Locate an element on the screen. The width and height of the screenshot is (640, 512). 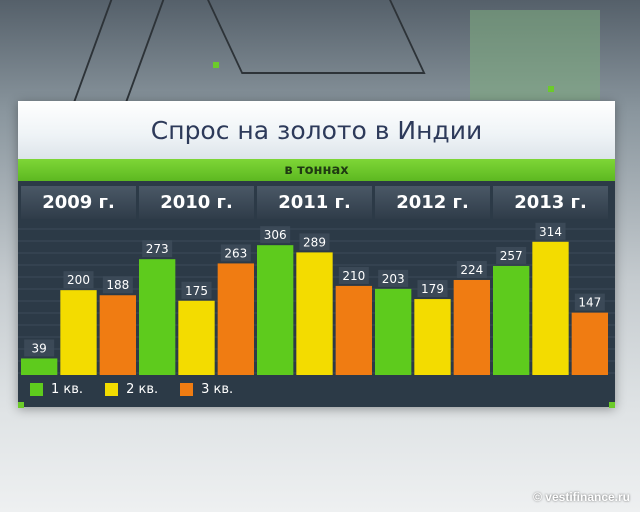
value-label: 289 is located at coordinates (314, 242).